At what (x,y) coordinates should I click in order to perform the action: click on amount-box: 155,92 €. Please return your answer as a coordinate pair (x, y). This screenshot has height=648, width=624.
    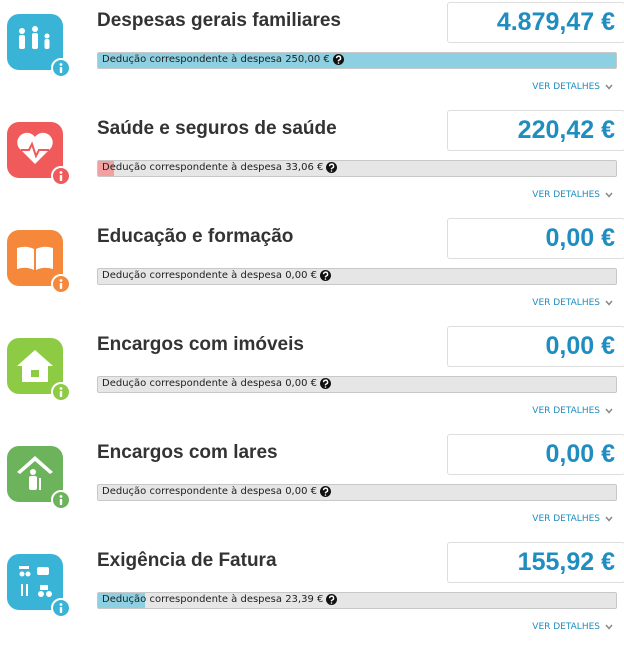
    Looking at the image, I should click on (535, 562).